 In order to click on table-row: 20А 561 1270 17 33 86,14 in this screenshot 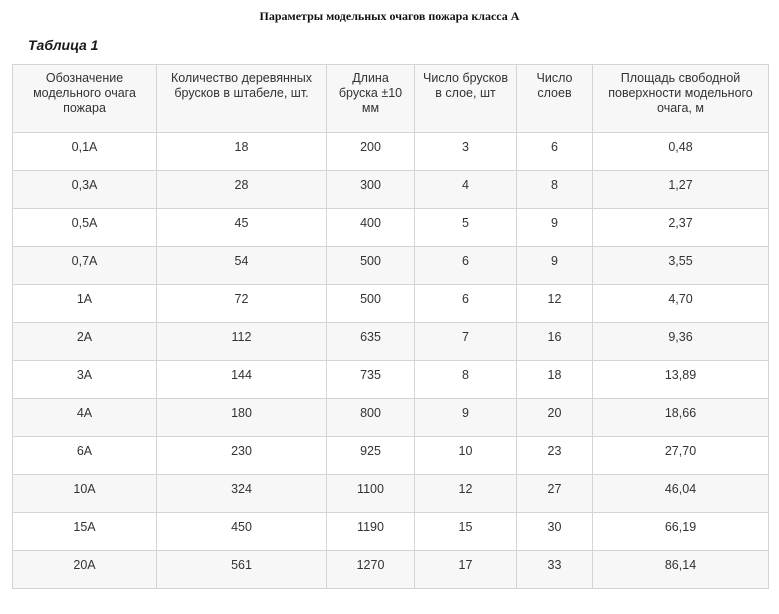, I will do `click(390, 569)`.